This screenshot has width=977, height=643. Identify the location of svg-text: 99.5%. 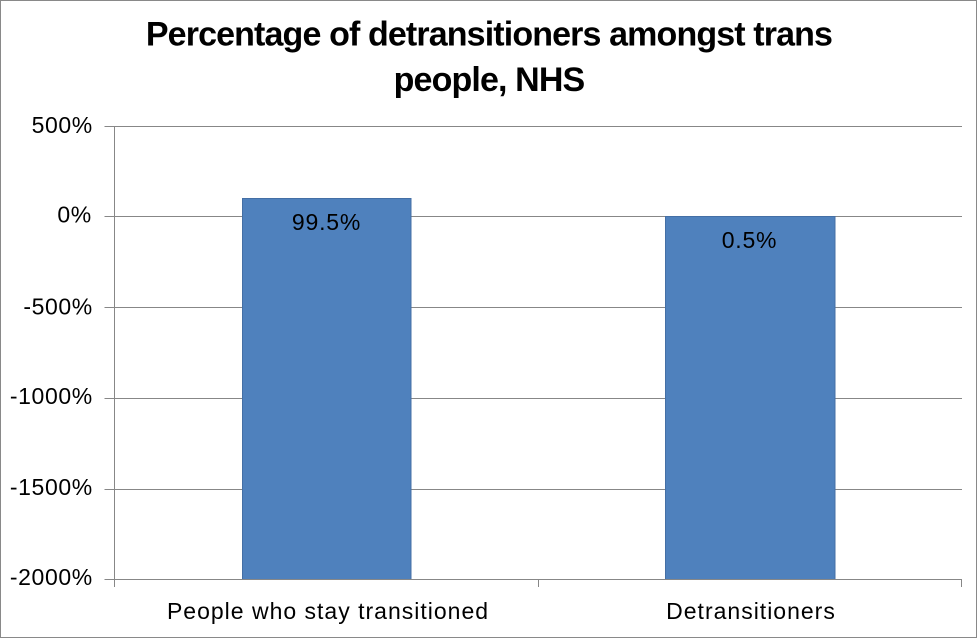
(326, 222).